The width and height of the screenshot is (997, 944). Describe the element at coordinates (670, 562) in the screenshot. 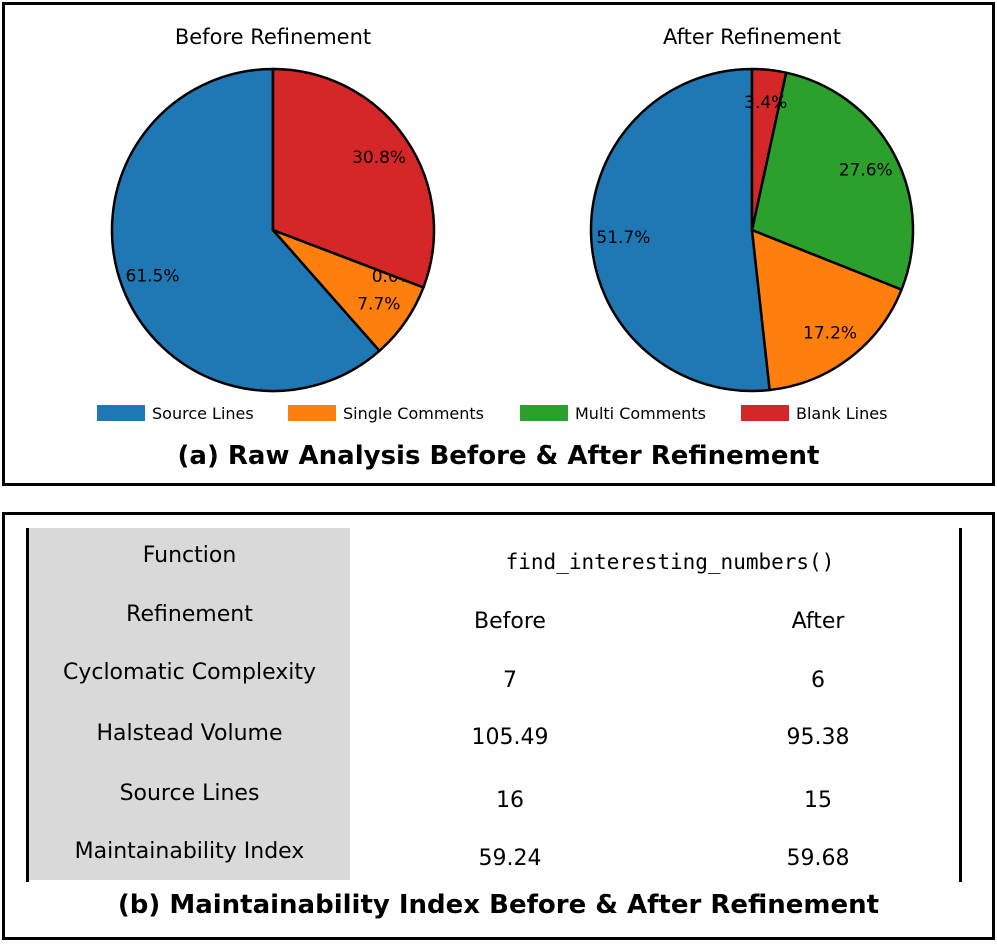

I see `function-name: find_interesting_numbers()` at that location.